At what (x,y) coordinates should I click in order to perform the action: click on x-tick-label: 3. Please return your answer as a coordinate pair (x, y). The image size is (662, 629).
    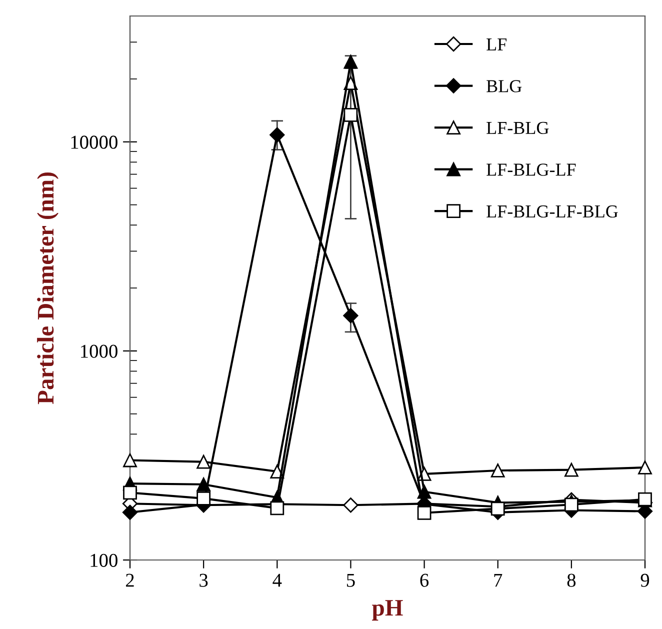
    Looking at the image, I should click on (204, 580).